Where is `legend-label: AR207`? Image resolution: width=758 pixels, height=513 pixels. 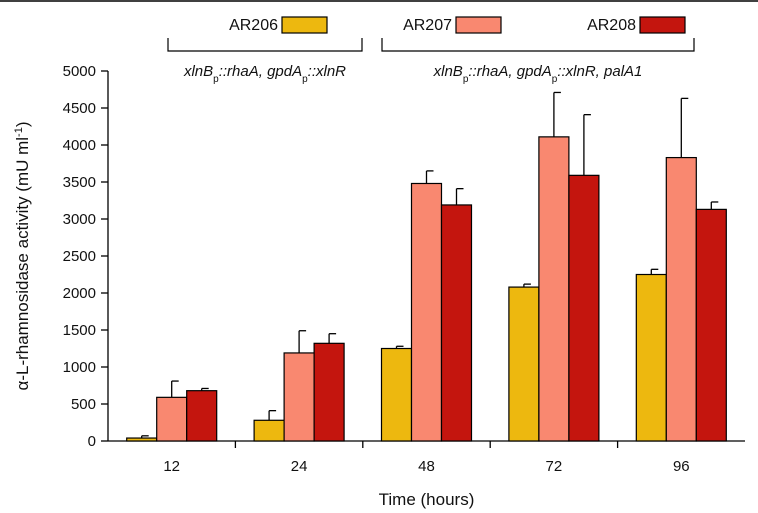
legend-label: AR207 is located at coordinates (427, 25).